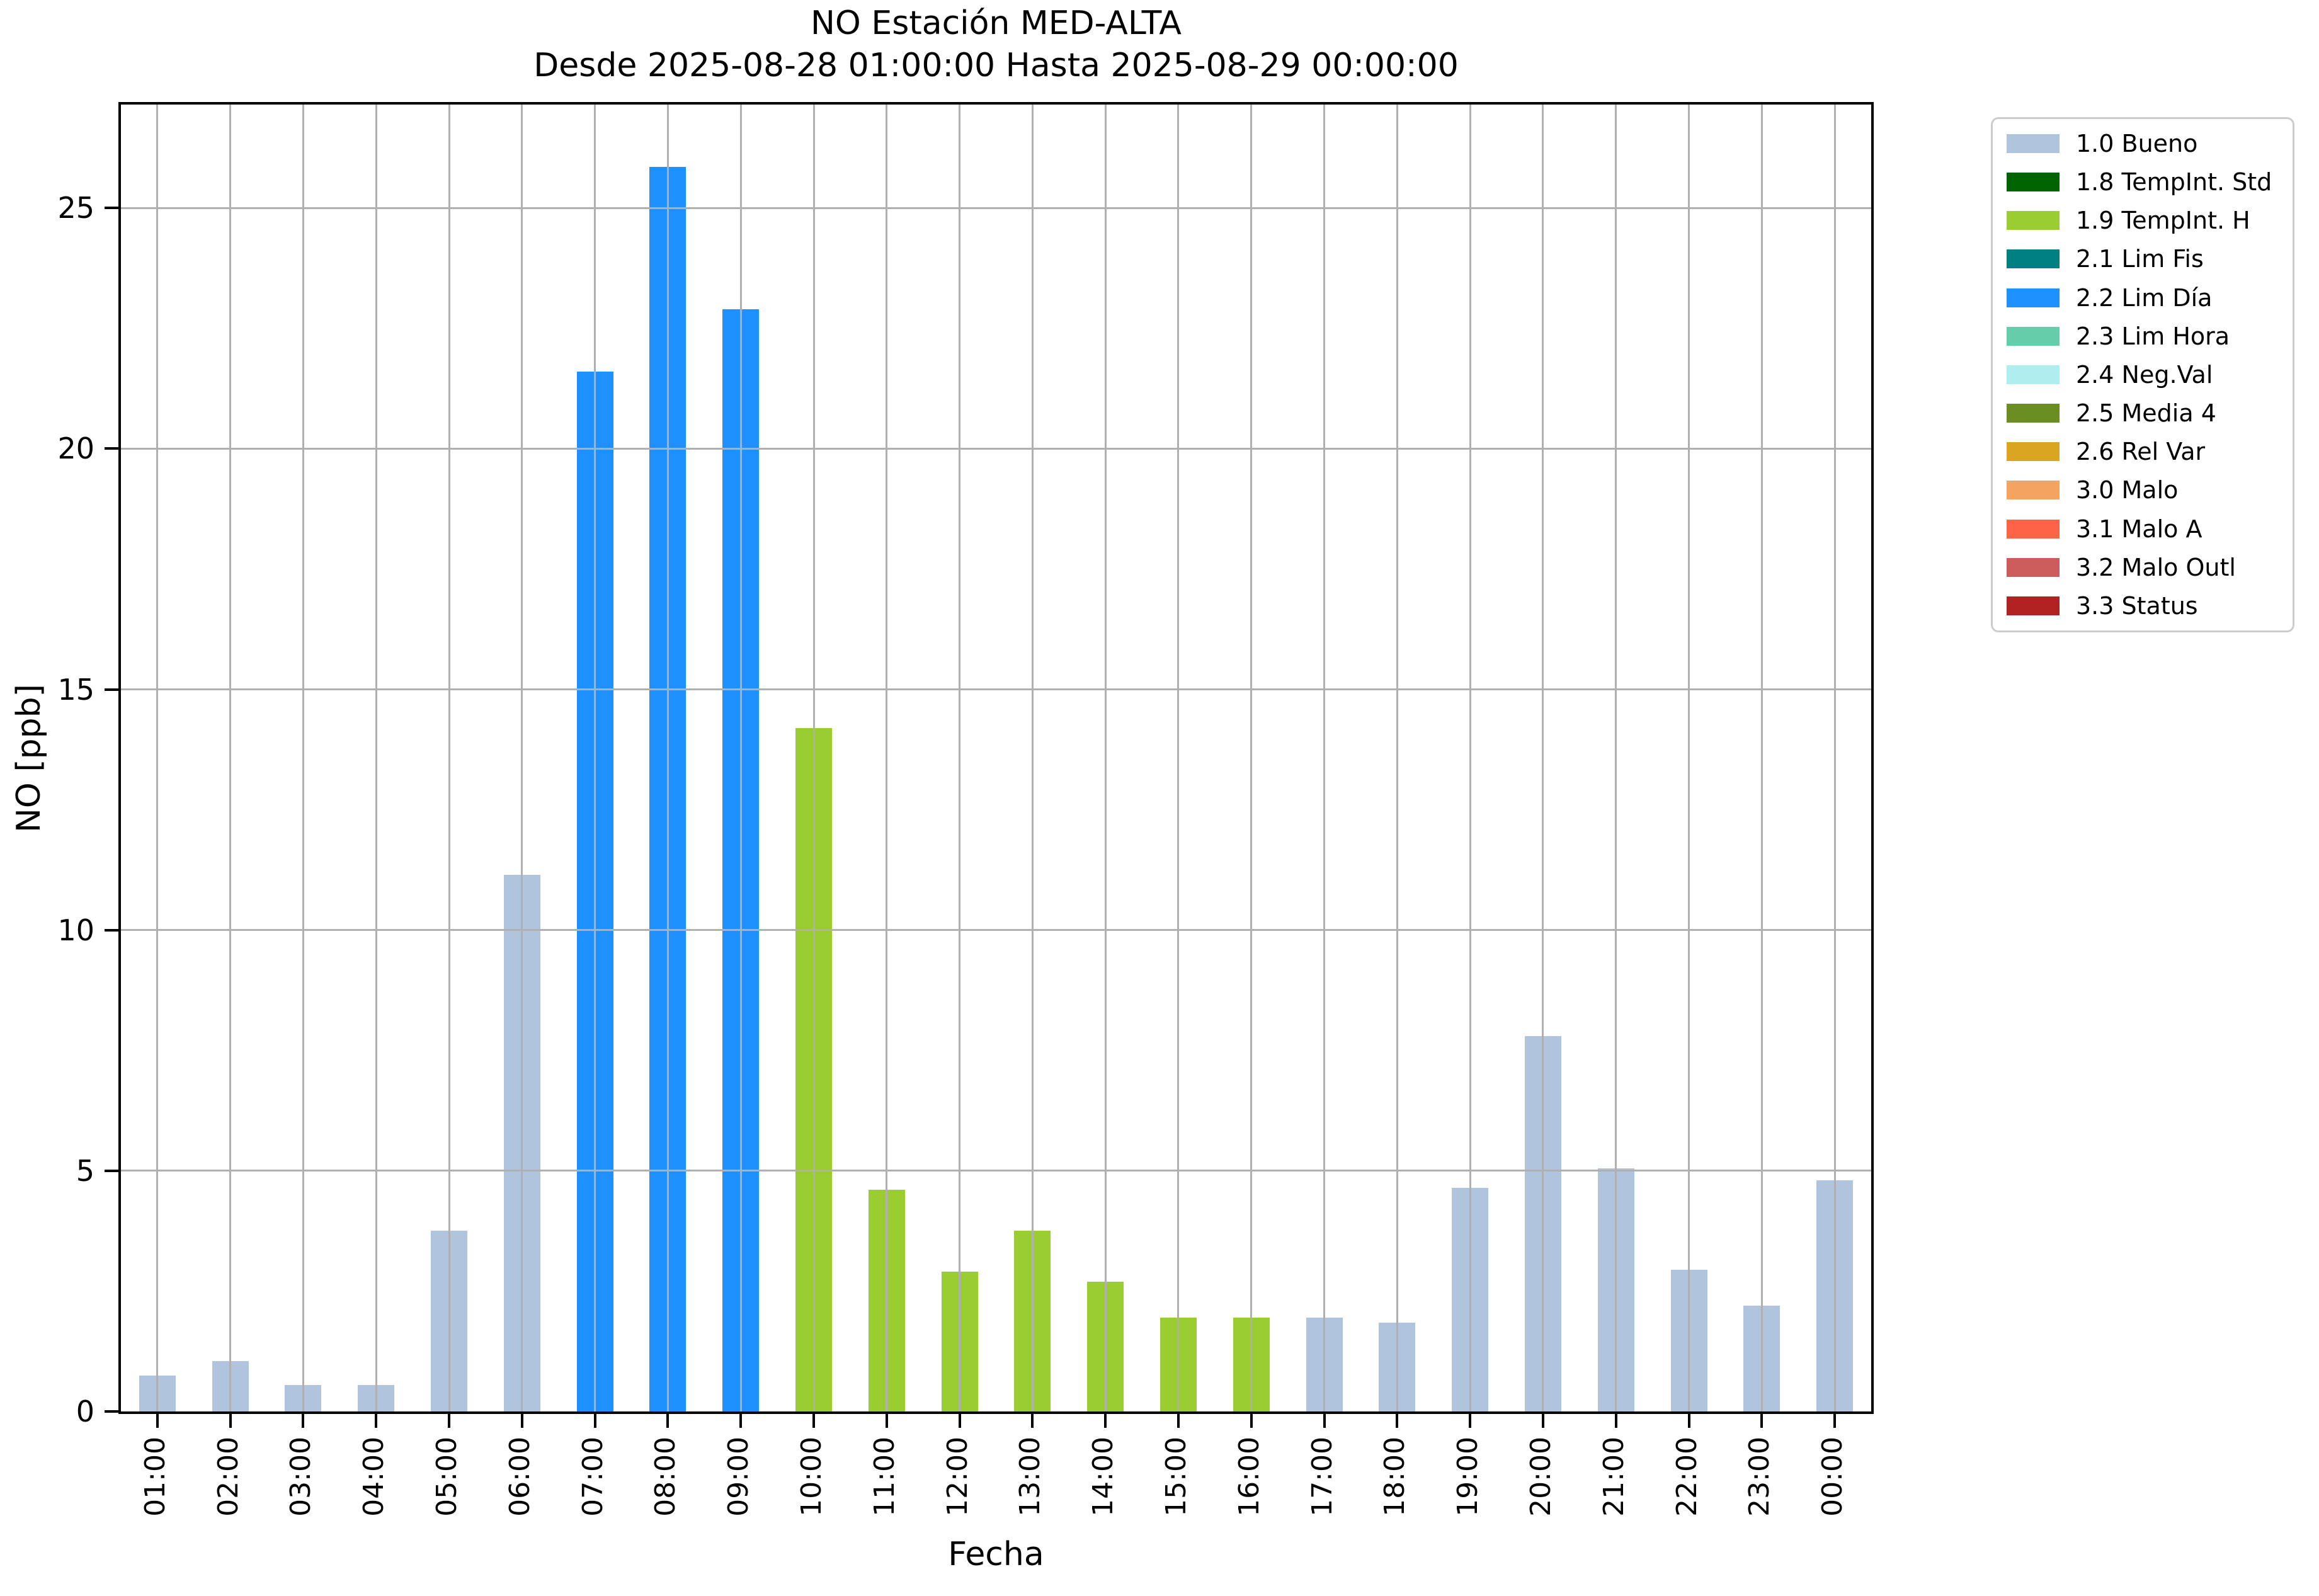  Describe the element at coordinates (449, 1421) in the screenshot. I see `x-tick-05:00` at that location.